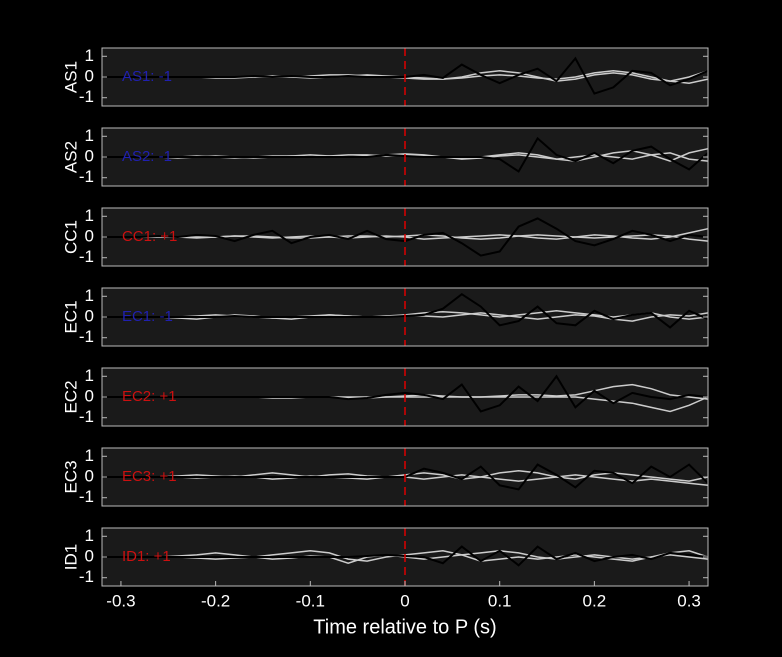  What do you see at coordinates (689, 600) in the screenshot?
I see `x-tick-label: 0.3` at bounding box center [689, 600].